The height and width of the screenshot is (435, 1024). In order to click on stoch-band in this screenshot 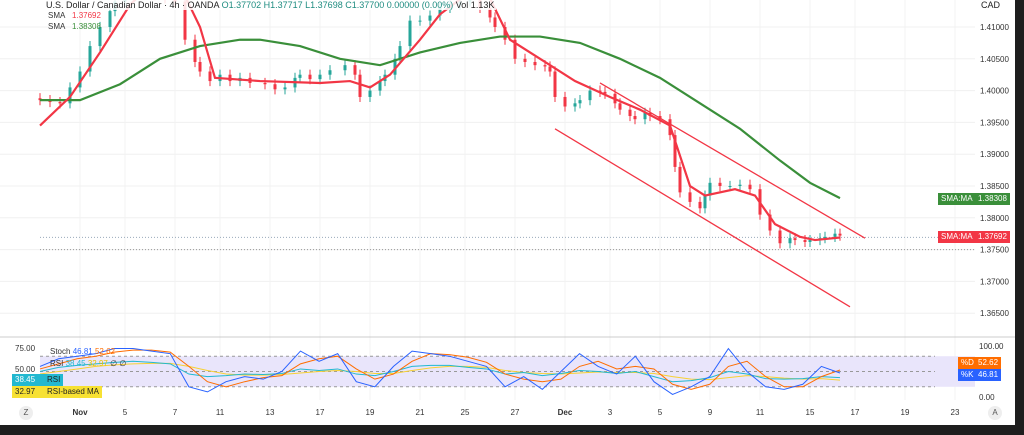, I will do `click(507, 371)`.